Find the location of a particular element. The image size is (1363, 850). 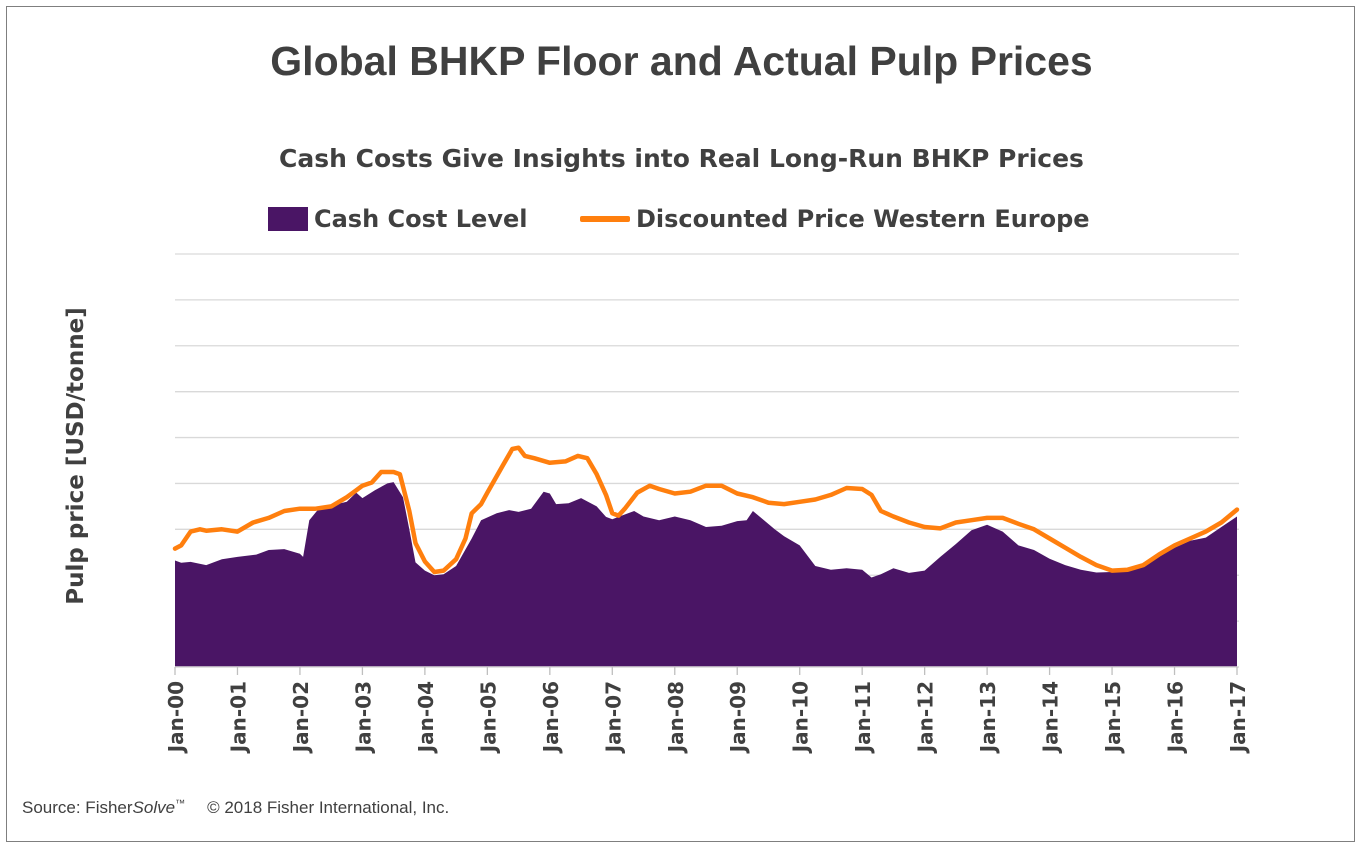

x-tick-label-Jan-01: Jan-01 is located at coordinates (238, 717).